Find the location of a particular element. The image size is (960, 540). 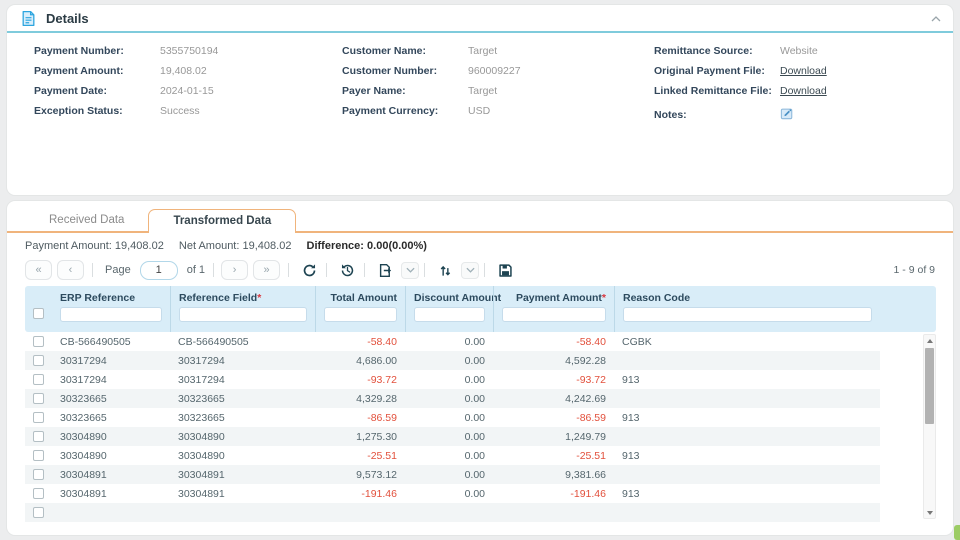

detail-field-payment-amount: Payment Amount: 19,408.02 is located at coordinates (188, 71).